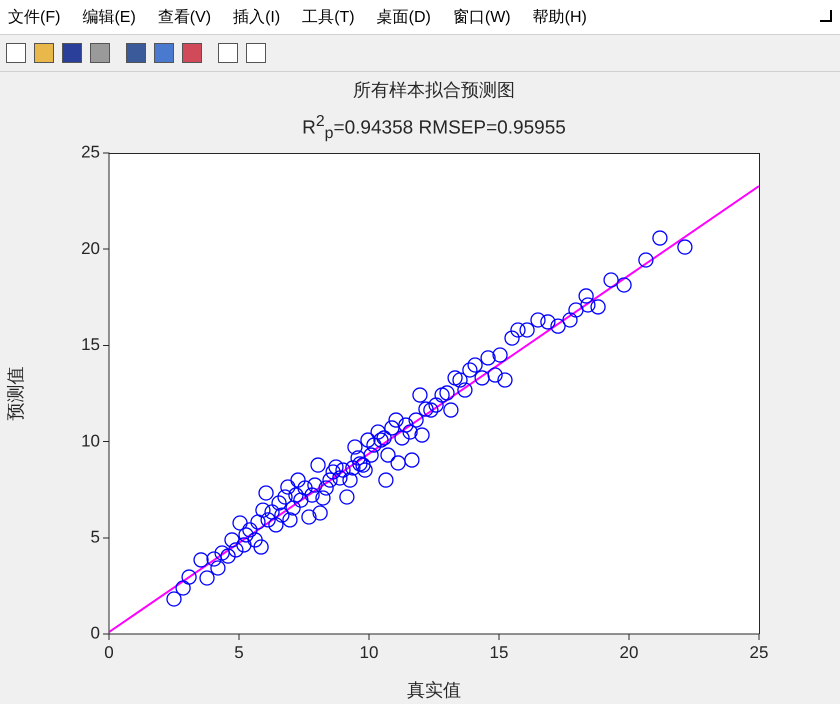 The height and width of the screenshot is (704, 840). What do you see at coordinates (95, 536) in the screenshot?
I see `y-tick-label: 5` at bounding box center [95, 536].